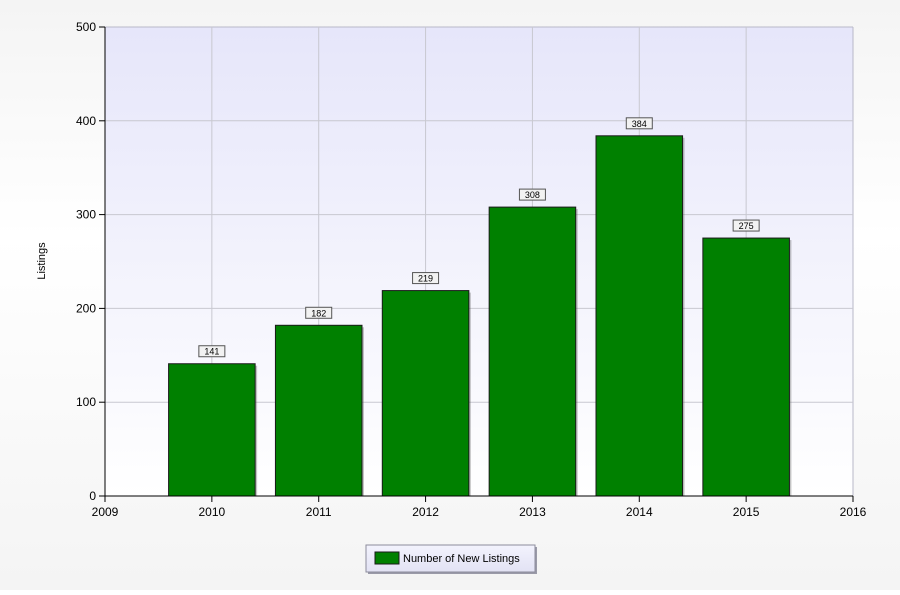 This screenshot has width=900, height=595. Describe the element at coordinates (86, 402) in the screenshot. I see `y-tick-label: 100` at that location.